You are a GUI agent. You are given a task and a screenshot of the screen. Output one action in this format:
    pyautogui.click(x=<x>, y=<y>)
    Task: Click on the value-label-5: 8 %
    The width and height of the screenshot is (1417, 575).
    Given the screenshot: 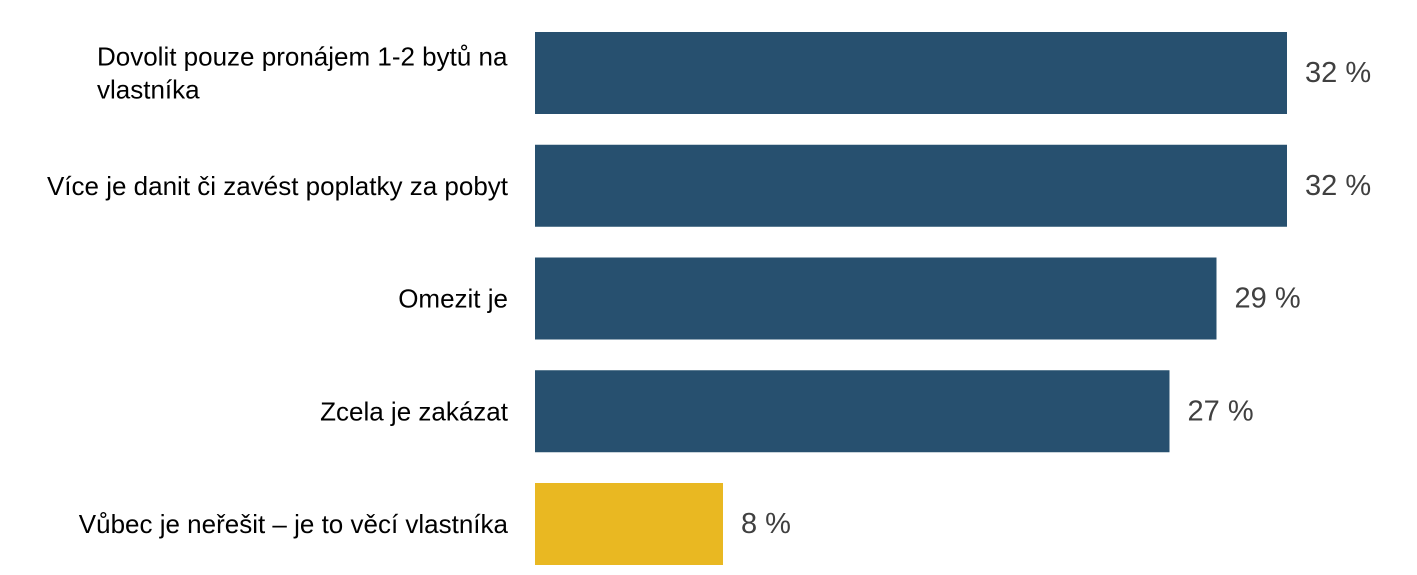 What is the action you would take?
    pyautogui.click(x=766, y=524)
    